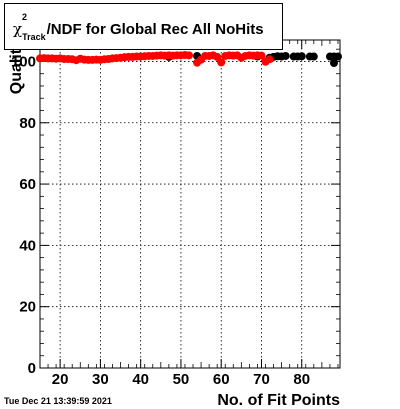  I want to click on y-tick-label: 20, so click(27, 307).